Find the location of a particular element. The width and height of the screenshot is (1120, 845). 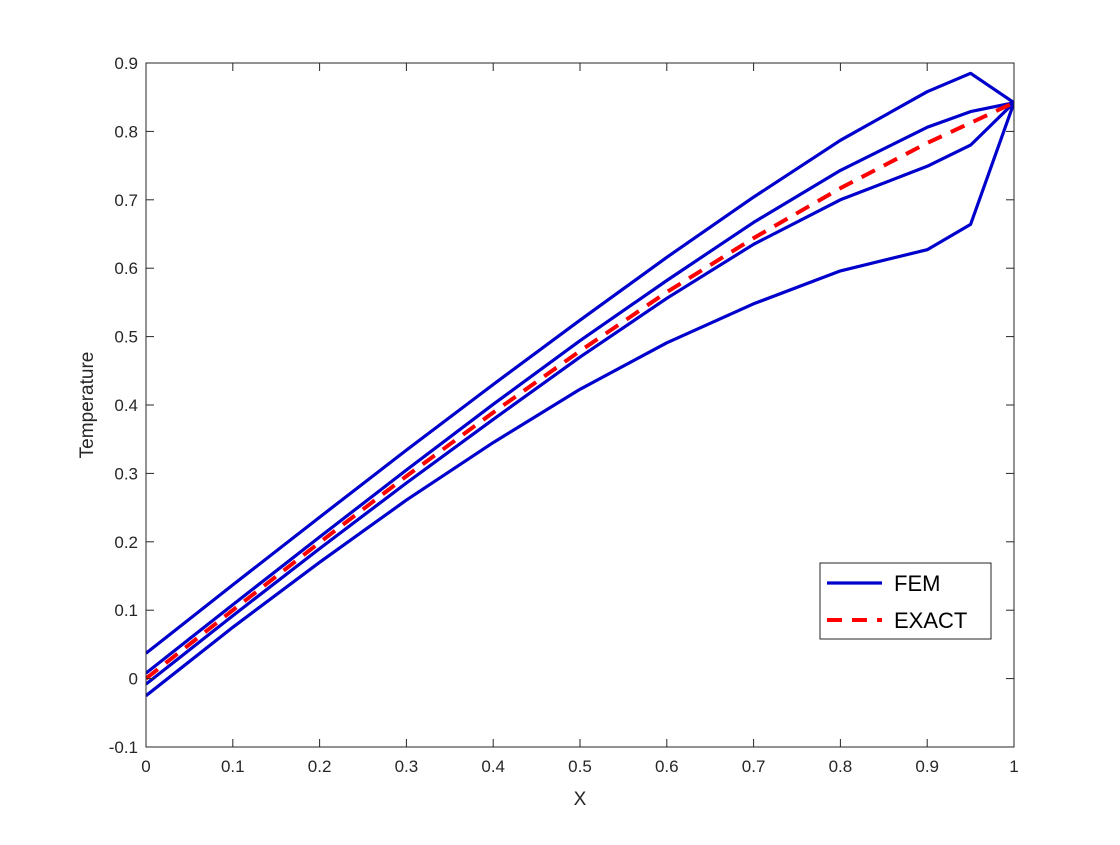

y-tick-label: 0 is located at coordinates (133, 679).